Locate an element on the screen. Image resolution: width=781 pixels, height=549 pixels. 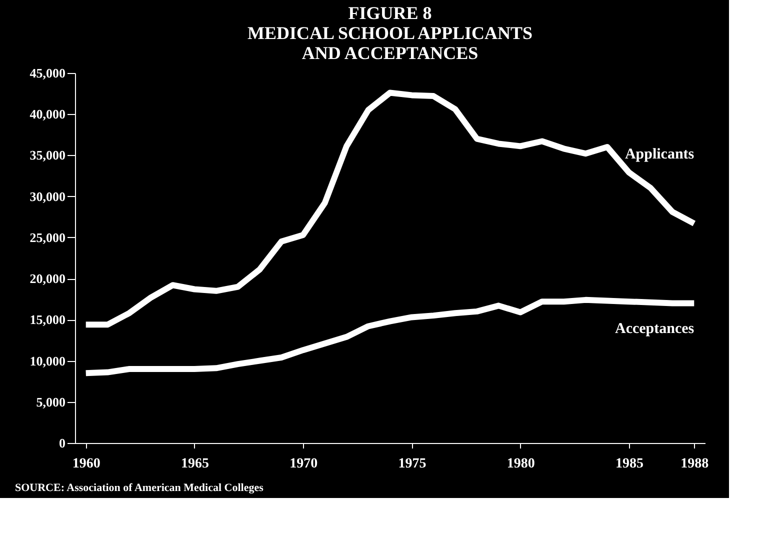
text: MEDICAL SCHOOL APPLICANTS is located at coordinates (390, 33).